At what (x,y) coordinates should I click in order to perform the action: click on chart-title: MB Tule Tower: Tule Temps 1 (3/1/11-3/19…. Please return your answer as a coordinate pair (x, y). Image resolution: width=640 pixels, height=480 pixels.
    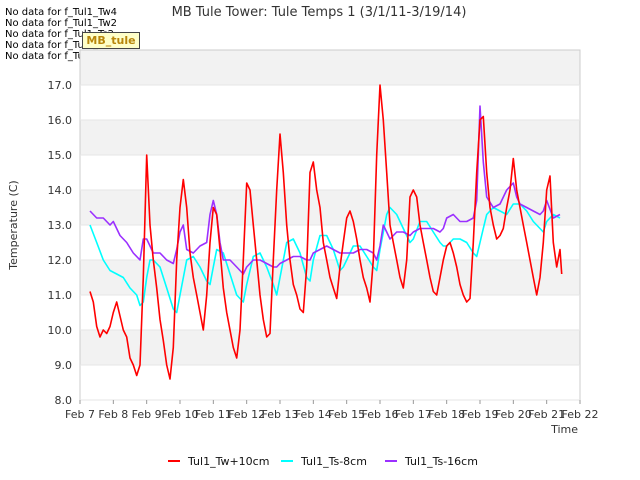
    Looking at the image, I should click on (319, 12).